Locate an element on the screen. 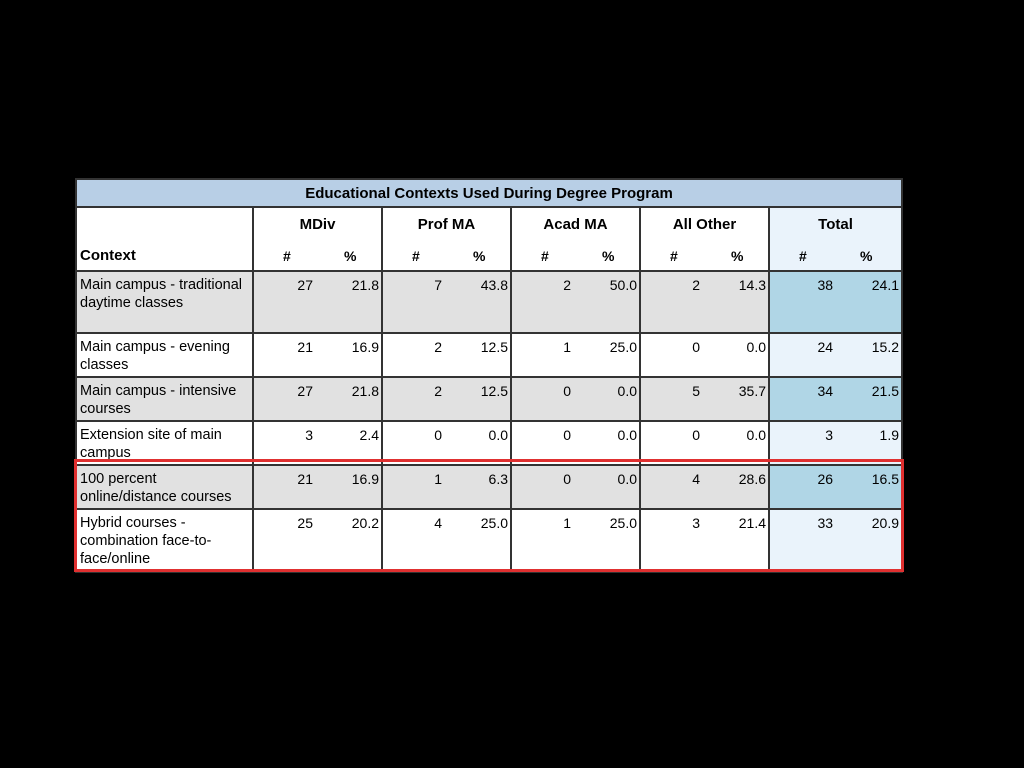  count-value: 3 is located at coordinates (829, 435).